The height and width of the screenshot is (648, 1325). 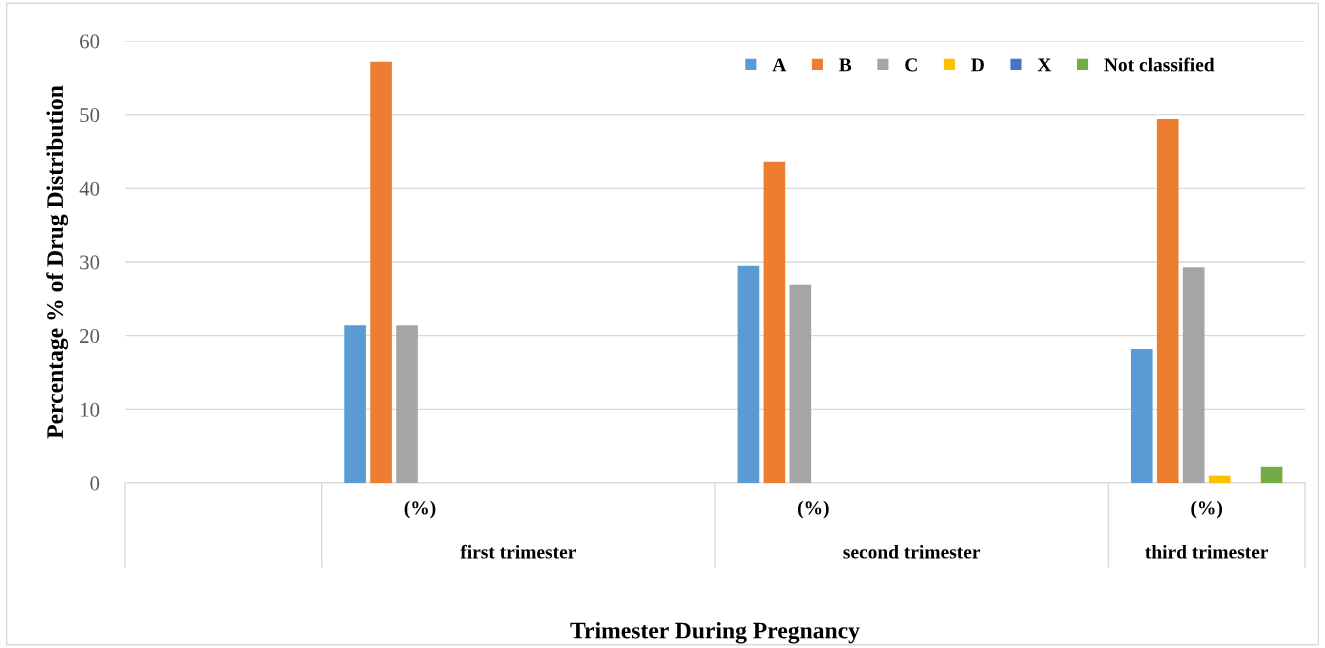 What do you see at coordinates (977, 65) in the screenshot?
I see `legend-label: D` at bounding box center [977, 65].